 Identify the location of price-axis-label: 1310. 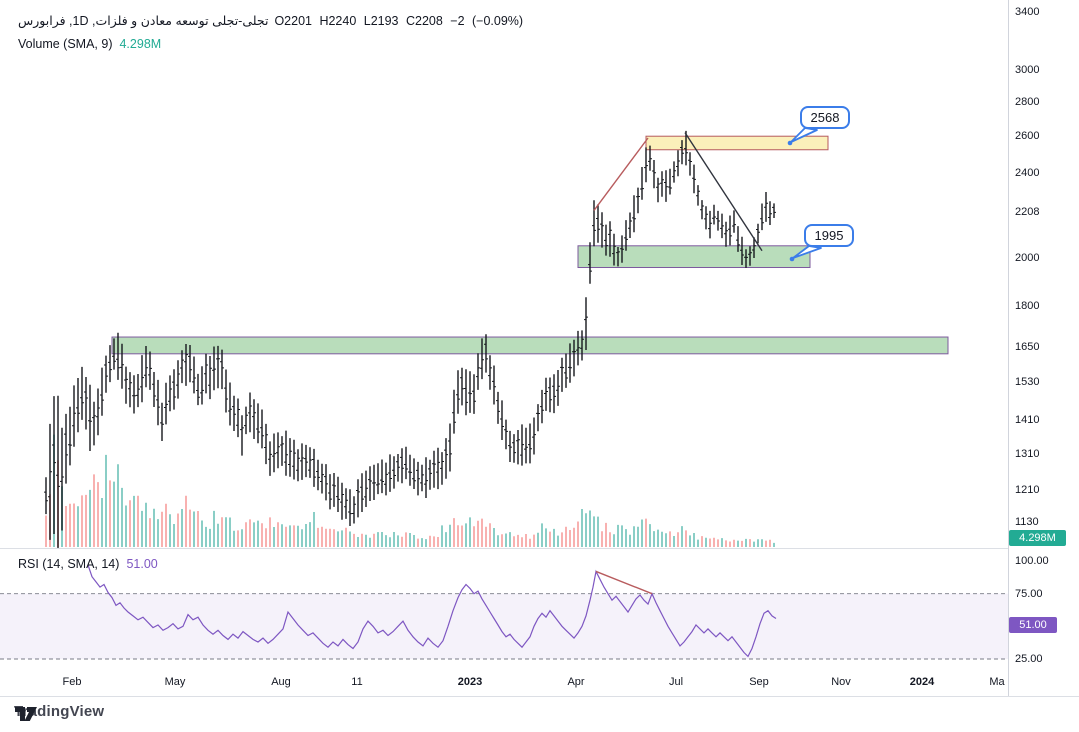
(1027, 453).